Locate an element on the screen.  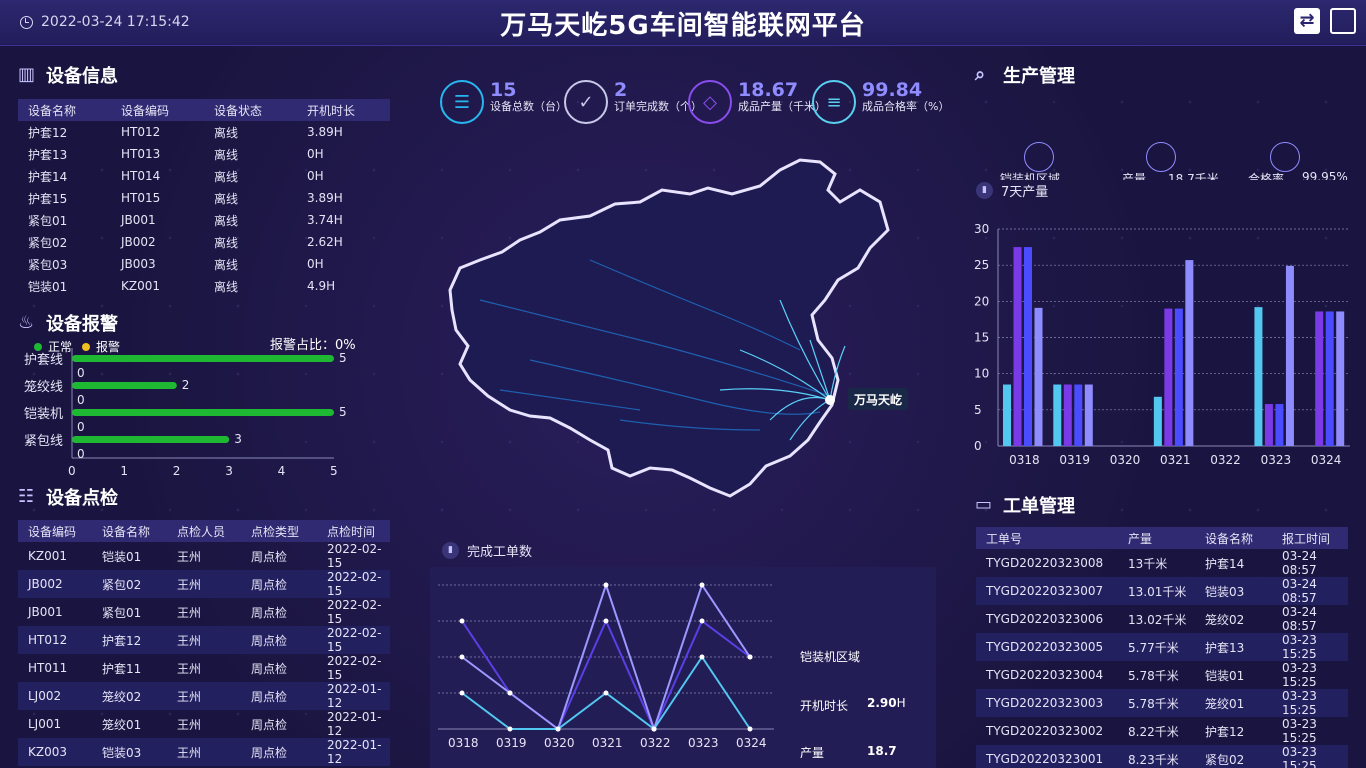
table-row: TYGD20220323005 5.77千米 护套13 03-23 15:25 is located at coordinates (1162, 647).